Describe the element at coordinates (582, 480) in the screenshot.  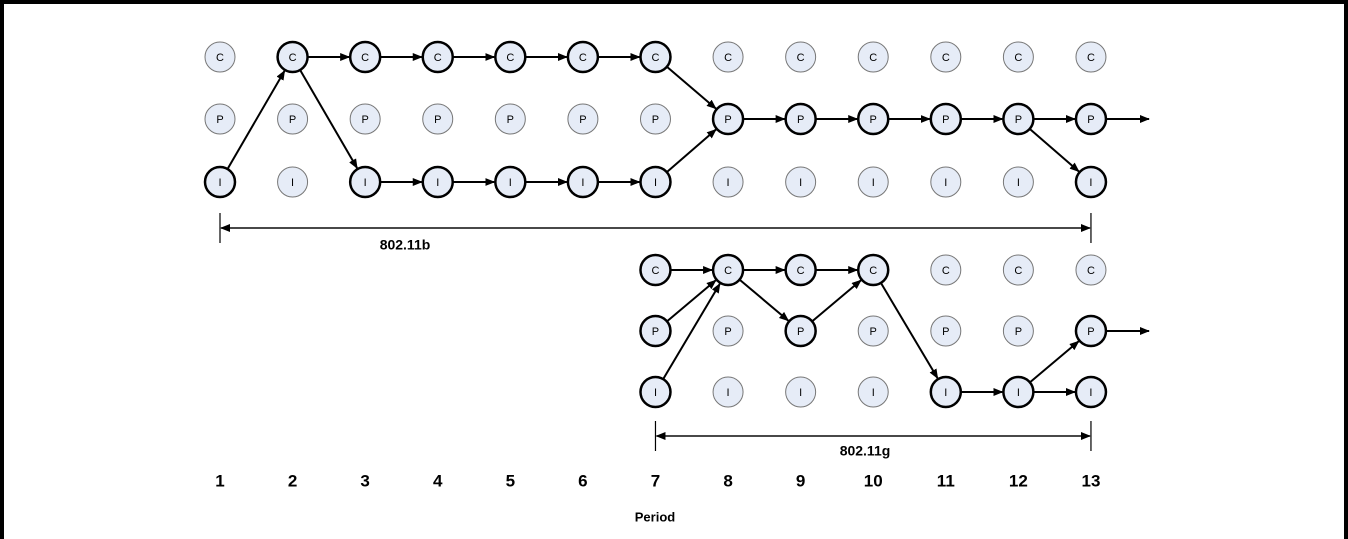
I see `period-label: 6` at that location.